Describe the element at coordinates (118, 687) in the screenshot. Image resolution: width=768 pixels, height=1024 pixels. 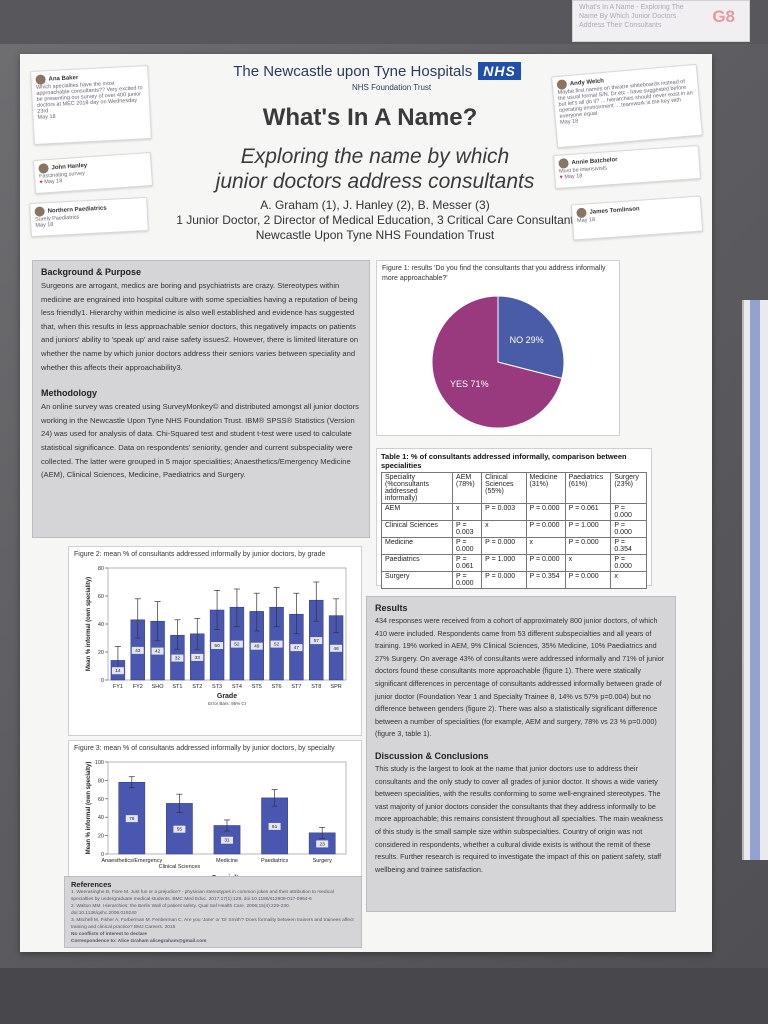
I see `x-tick-label: FY1` at that location.